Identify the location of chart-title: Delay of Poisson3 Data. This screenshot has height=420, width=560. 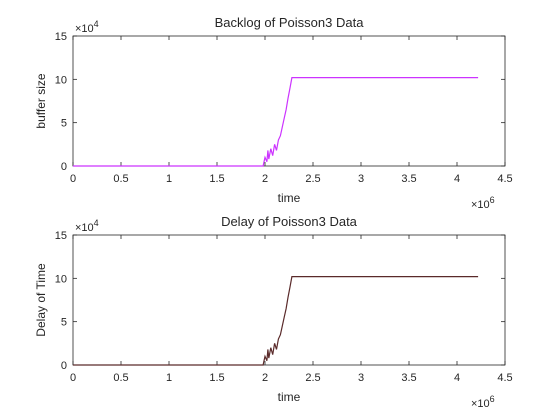
(289, 221).